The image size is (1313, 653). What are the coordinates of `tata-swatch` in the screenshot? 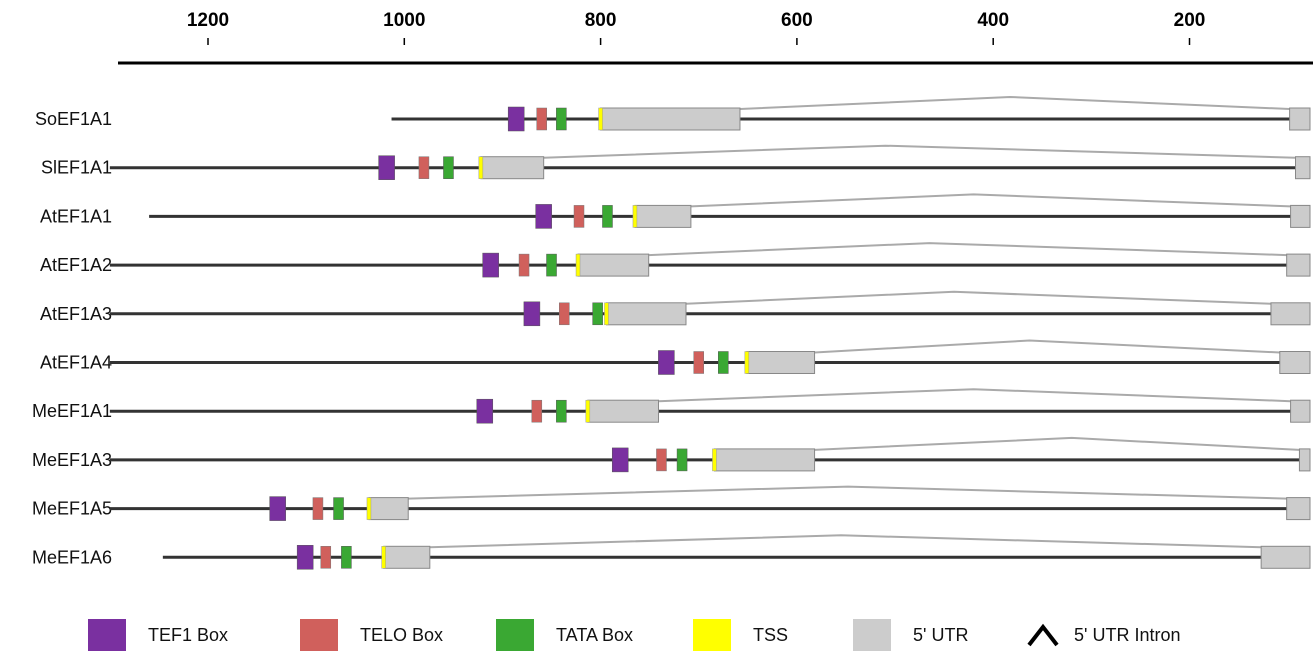 It's located at (515, 635).